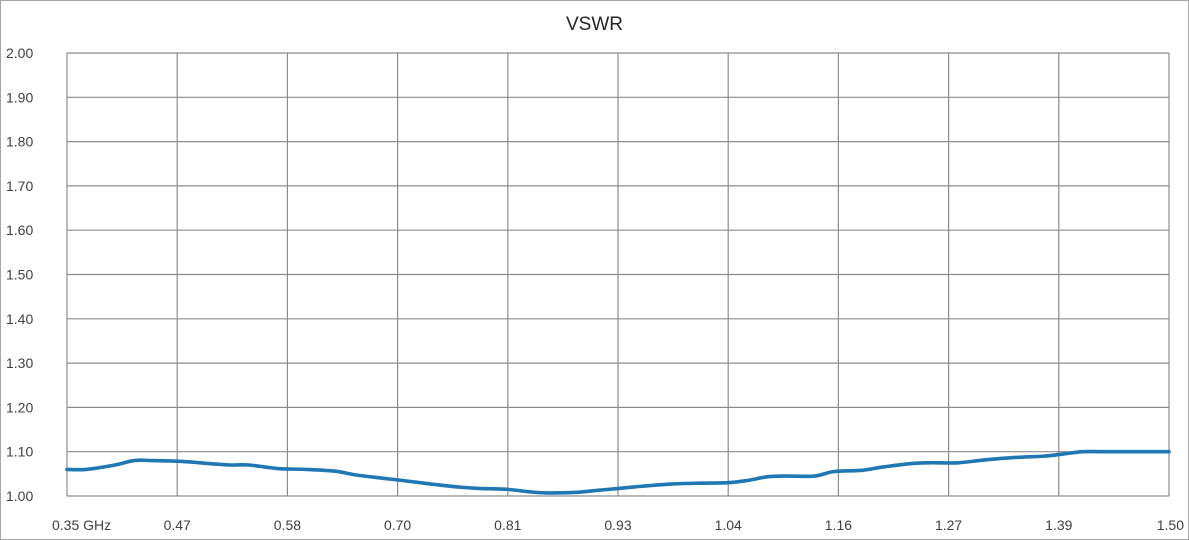 The width and height of the screenshot is (1189, 540). I want to click on y-tick-label: 1.30, so click(19, 363).